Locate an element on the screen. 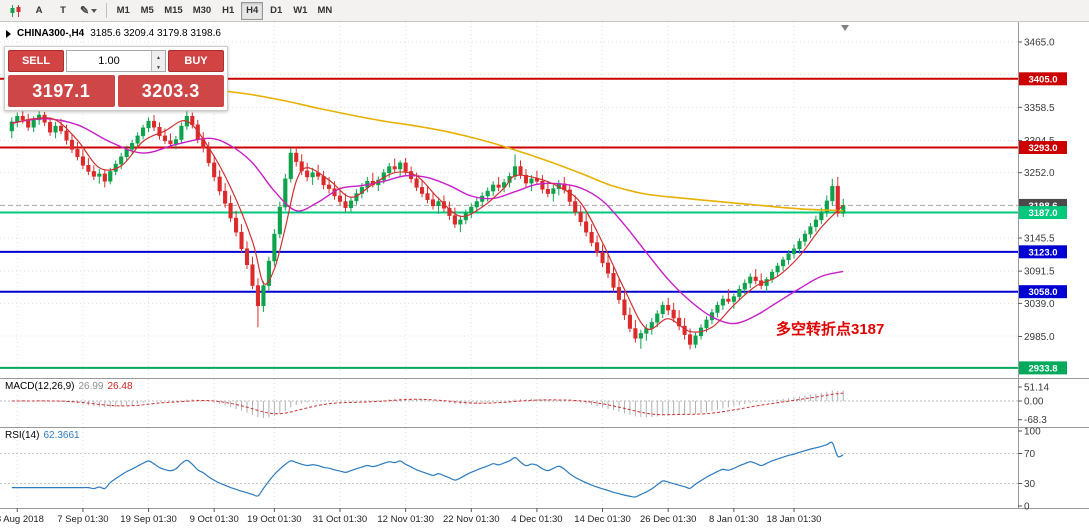 The width and height of the screenshot is (1089, 532). macd-panel is located at coordinates (509, 403).